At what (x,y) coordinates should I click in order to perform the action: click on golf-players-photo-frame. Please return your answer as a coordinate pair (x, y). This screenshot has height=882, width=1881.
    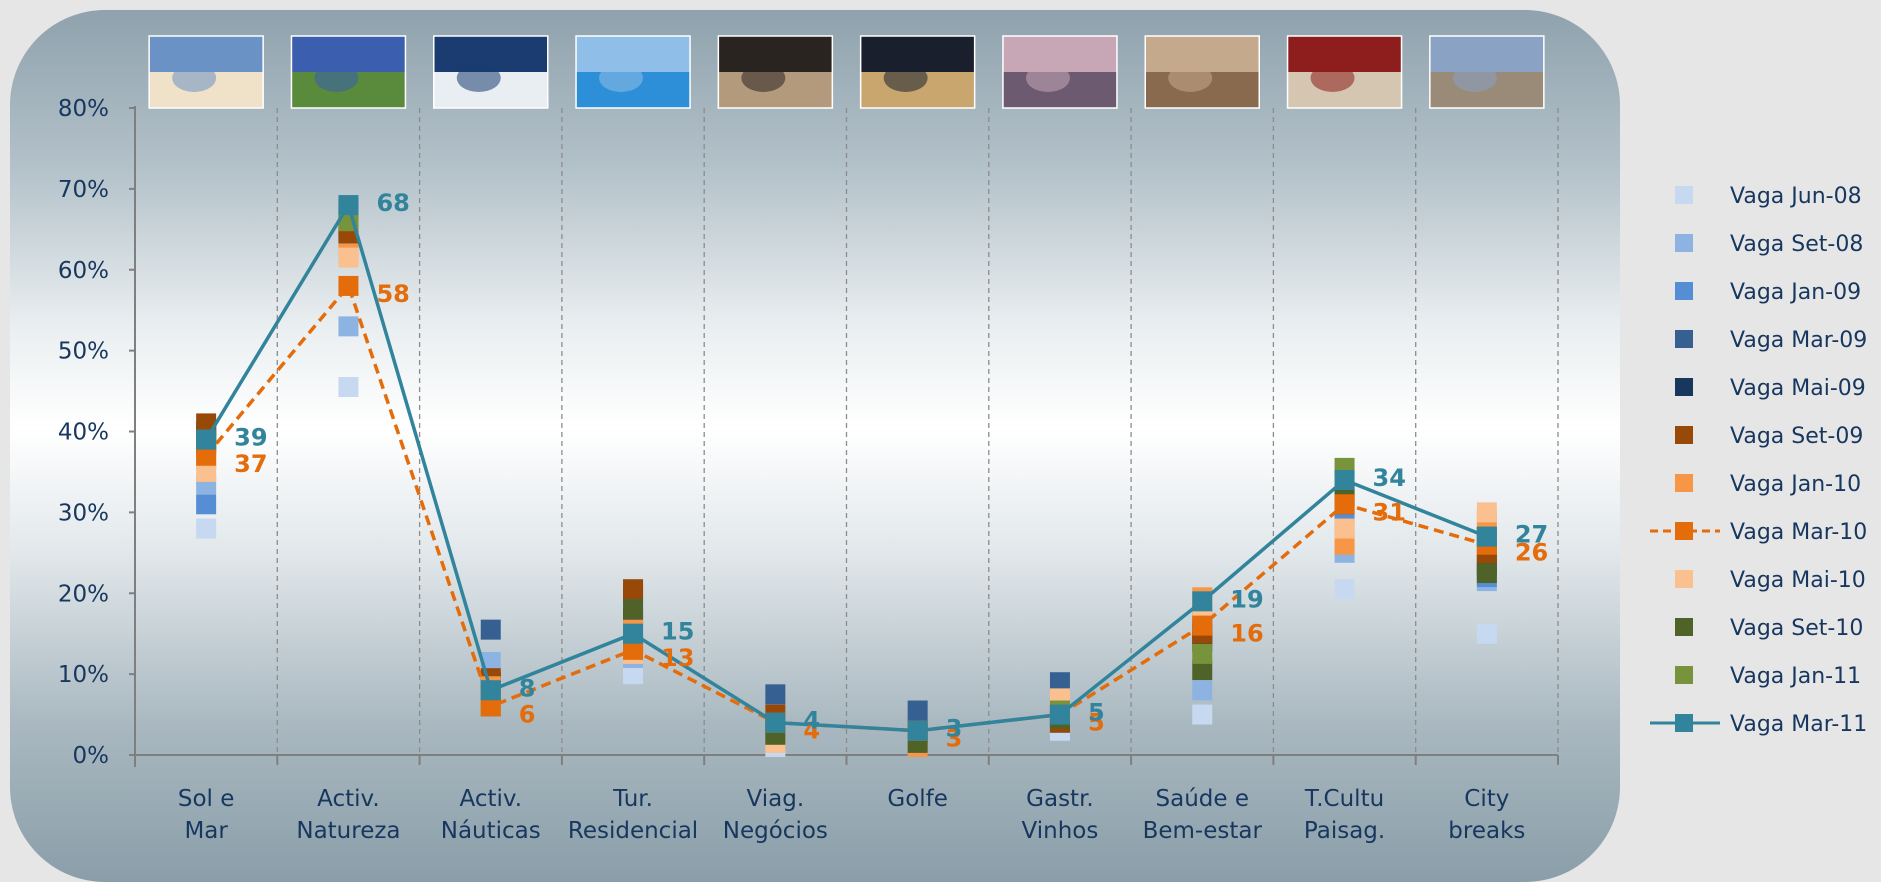
    Looking at the image, I should click on (917, 72).